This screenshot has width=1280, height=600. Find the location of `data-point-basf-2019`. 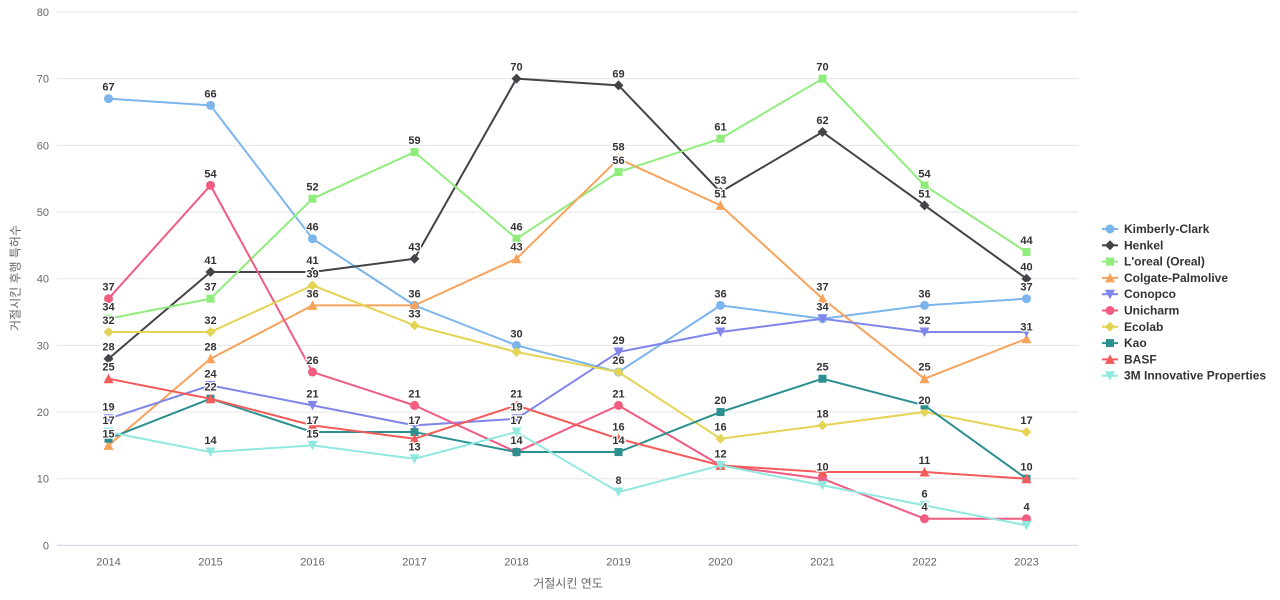

data-point-basf-2019 is located at coordinates (618, 438).